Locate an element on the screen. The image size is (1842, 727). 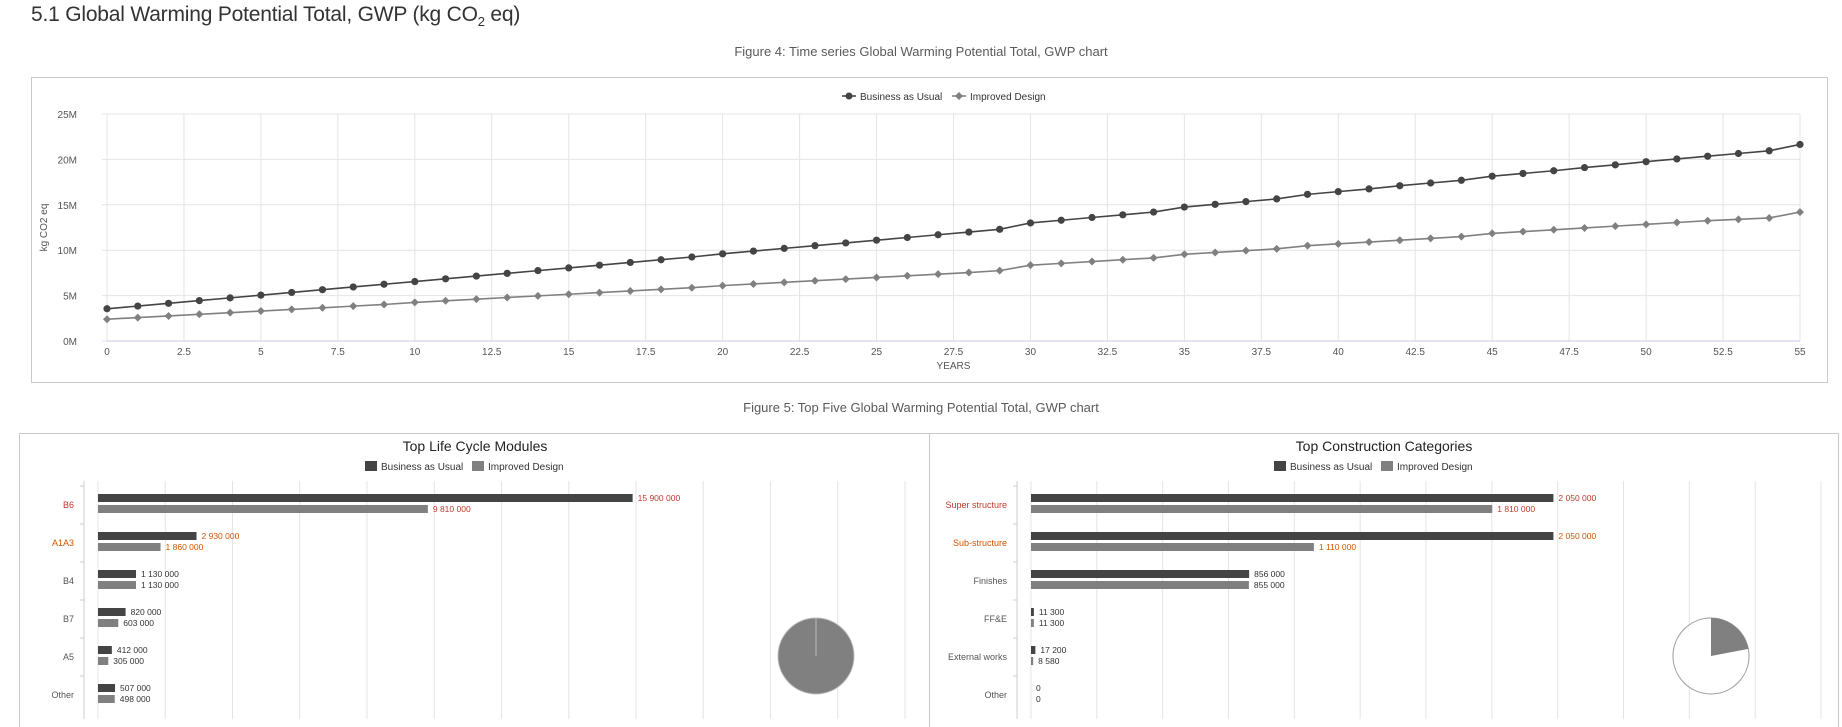
x-tick-label: 50 is located at coordinates (1647, 352).